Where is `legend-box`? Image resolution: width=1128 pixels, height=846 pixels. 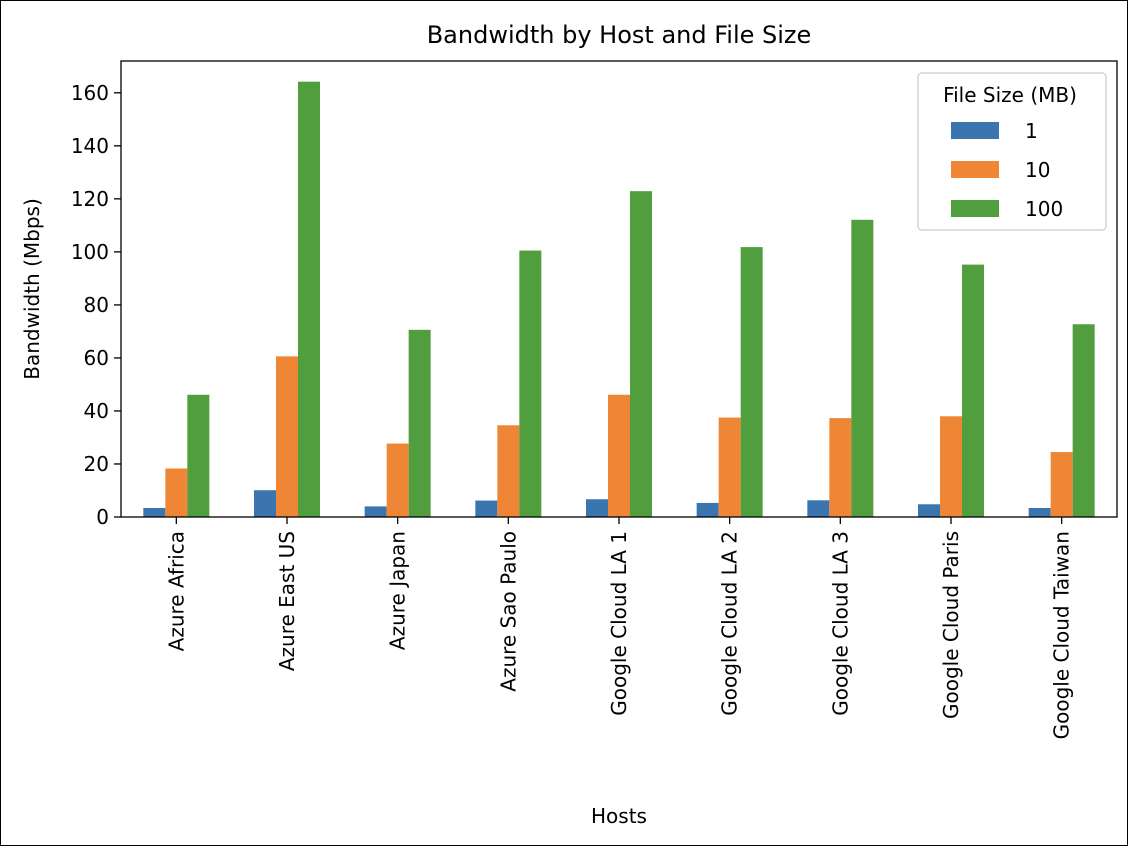 legend-box is located at coordinates (1012, 151).